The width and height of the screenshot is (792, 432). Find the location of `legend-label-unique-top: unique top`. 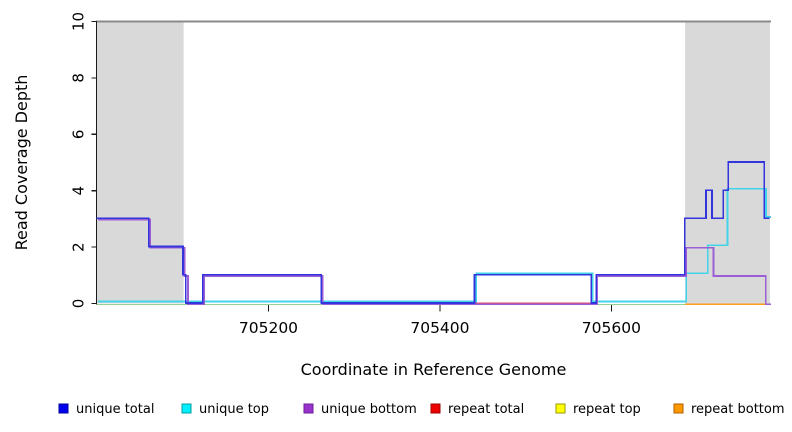

legend-label-unique-top: unique top is located at coordinates (234, 409).